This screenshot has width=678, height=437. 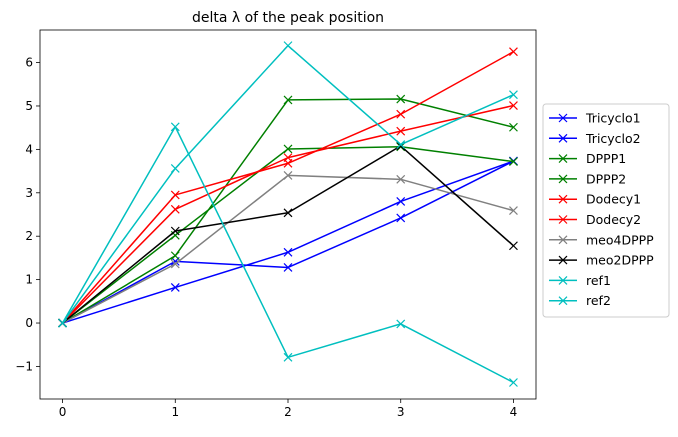 I want to click on legend-item: Dodecy2, so click(x=595, y=219).